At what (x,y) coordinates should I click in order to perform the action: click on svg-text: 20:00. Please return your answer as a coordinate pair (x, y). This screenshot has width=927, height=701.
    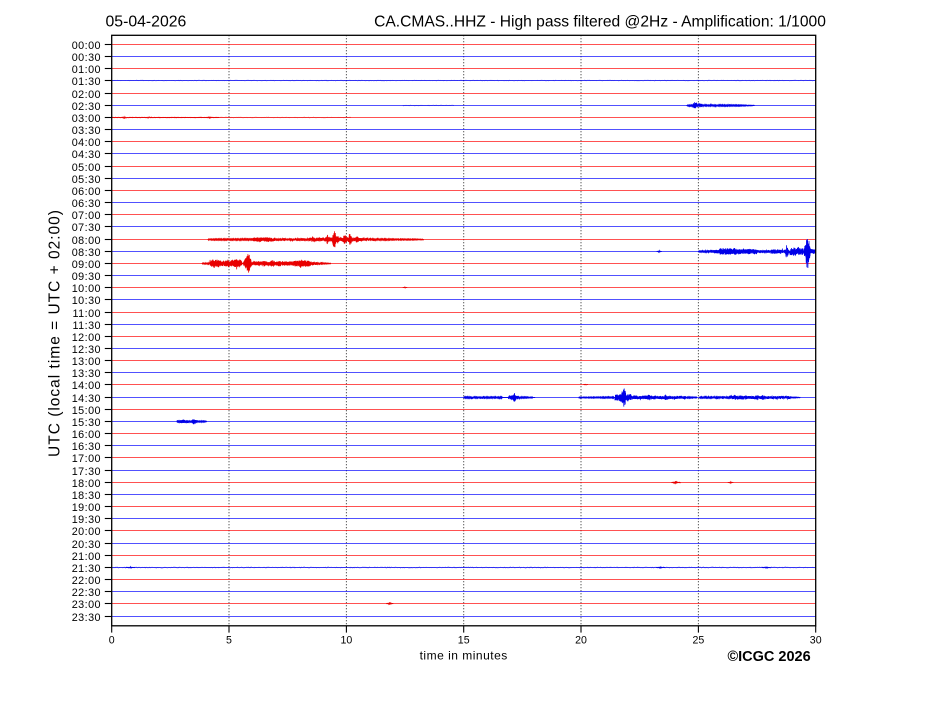
    Looking at the image, I should click on (86, 532).